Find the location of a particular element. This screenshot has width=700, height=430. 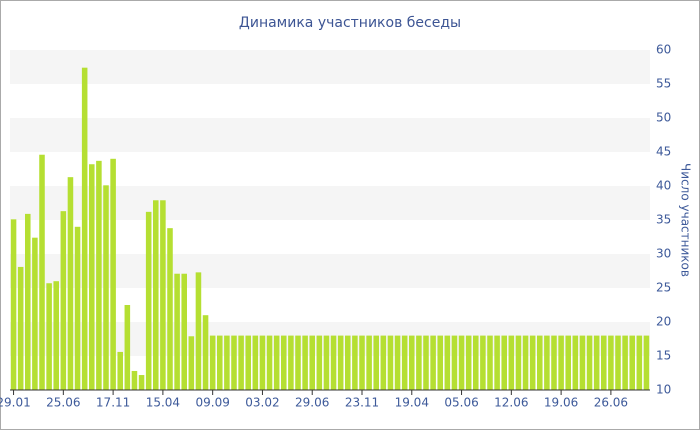

y-tick-label: 15 is located at coordinates (663, 356).